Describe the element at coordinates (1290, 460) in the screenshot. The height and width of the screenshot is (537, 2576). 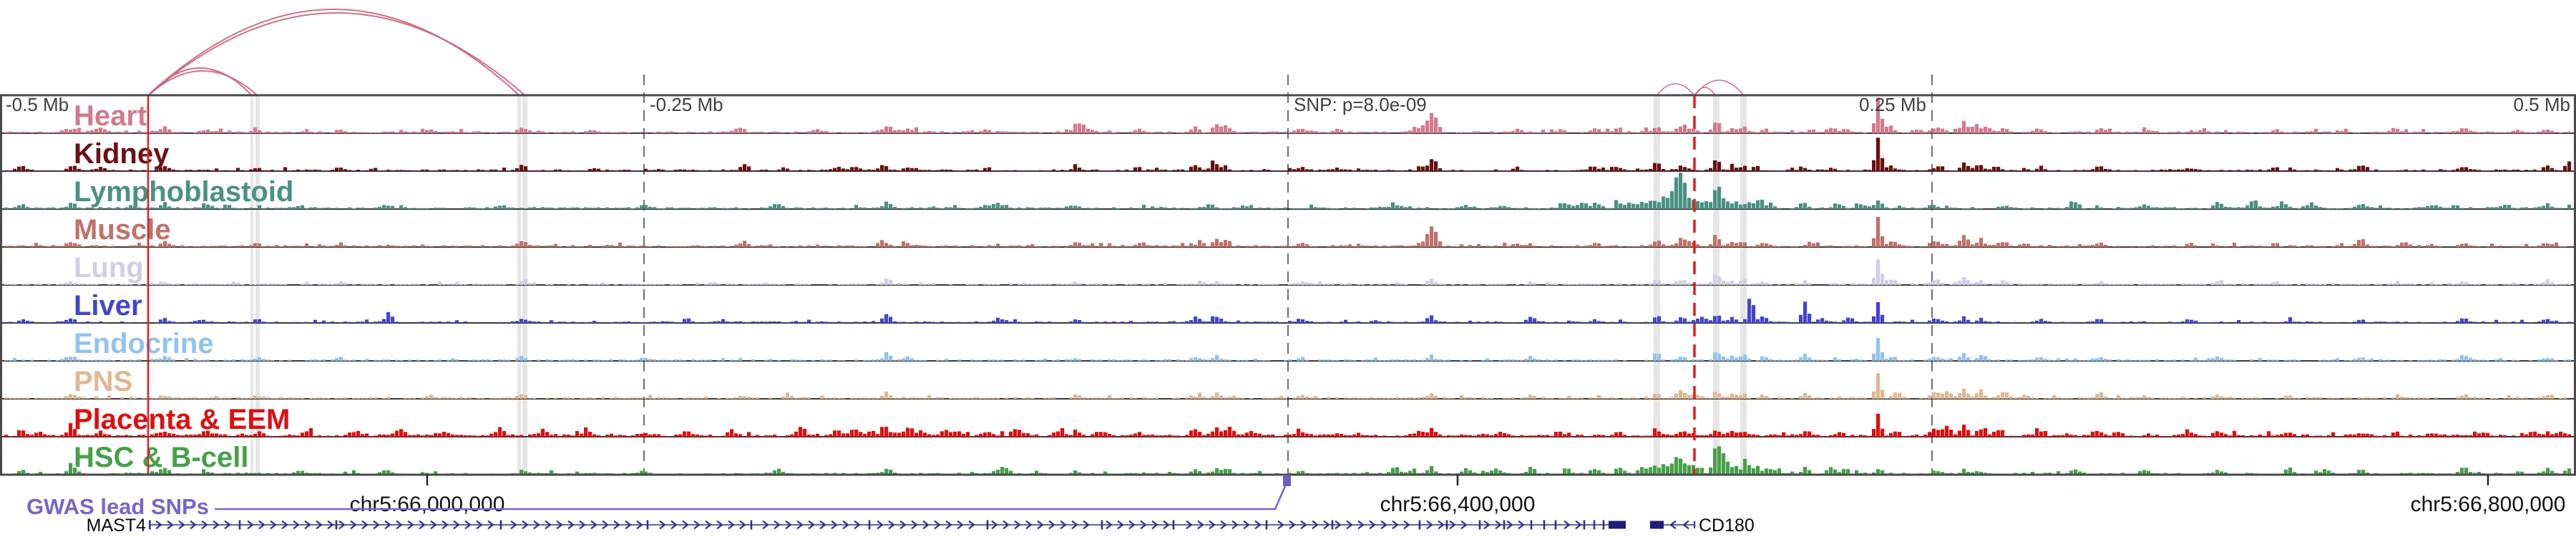
I see `track-signal-hsc-b-cell` at that location.